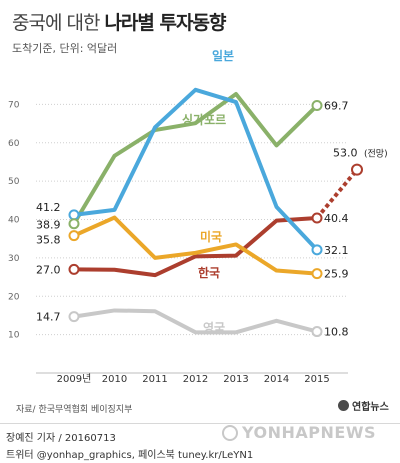 This screenshot has width=400, height=463. I want to click on title-part-1: 중국에 대한, so click(56, 23).